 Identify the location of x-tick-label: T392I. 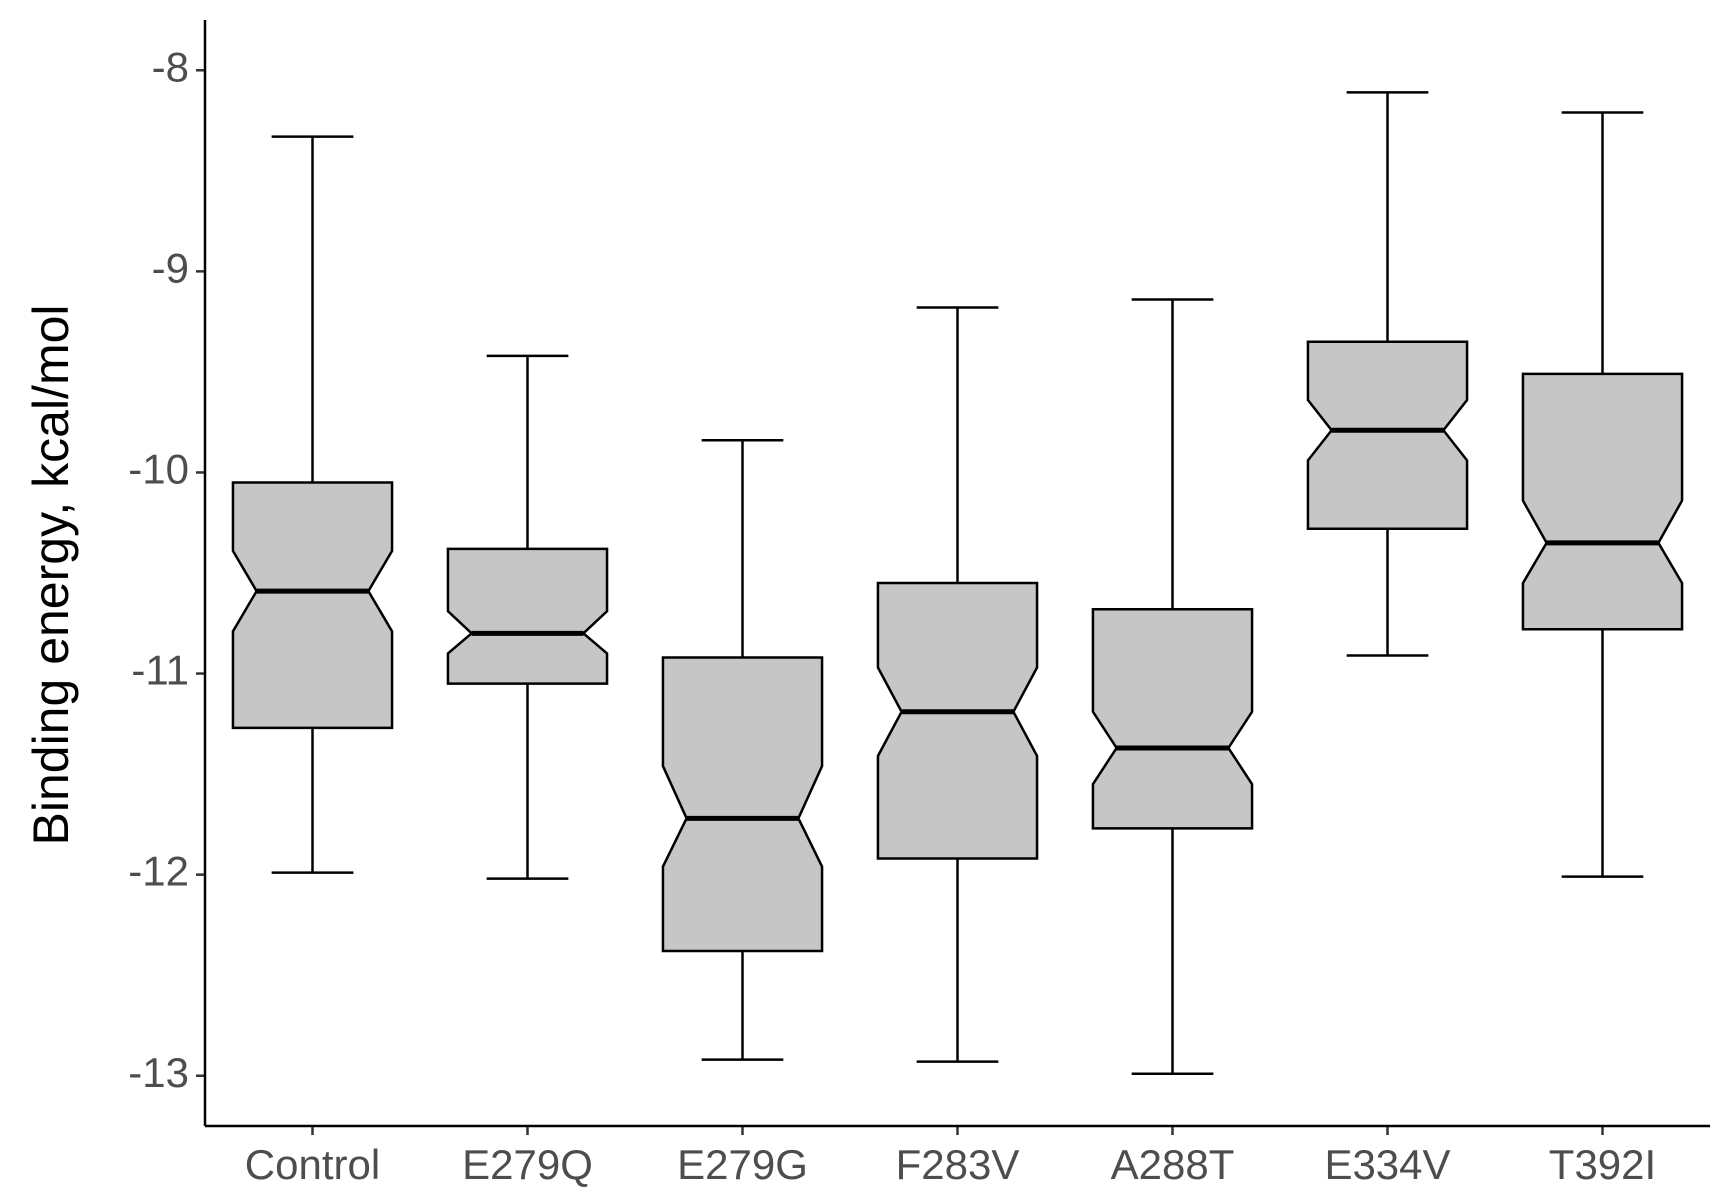
(1602, 1164).